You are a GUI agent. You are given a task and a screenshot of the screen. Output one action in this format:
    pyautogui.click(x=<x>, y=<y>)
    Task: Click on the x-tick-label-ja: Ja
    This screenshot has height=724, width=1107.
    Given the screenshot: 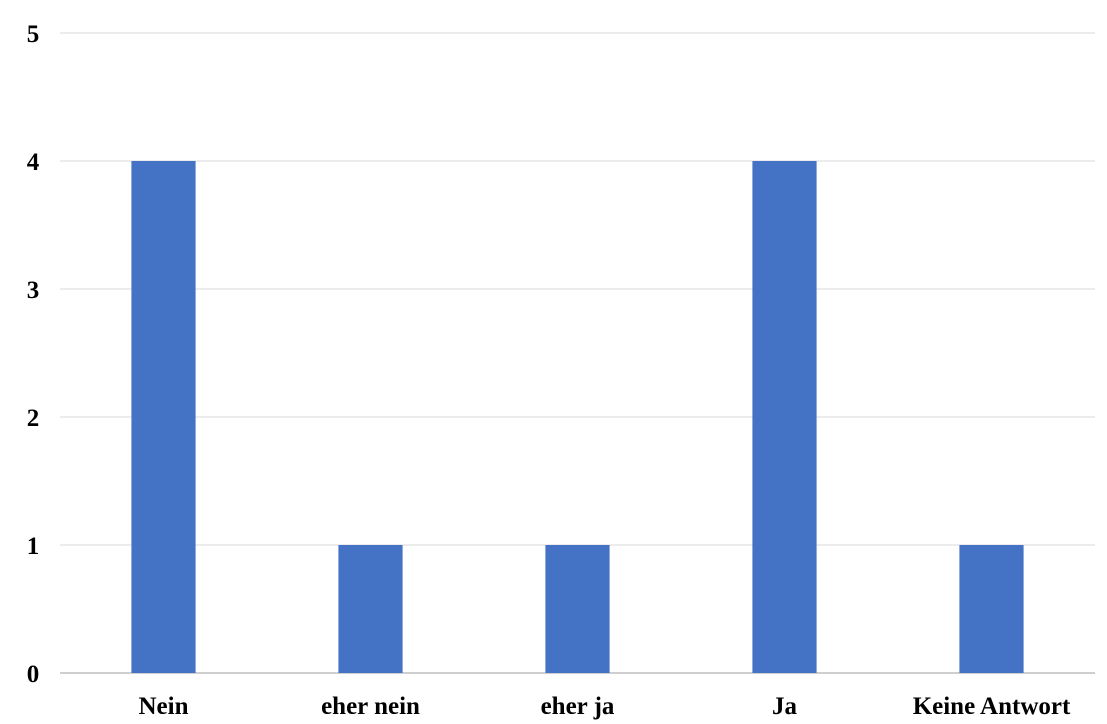 What is the action you would take?
    pyautogui.click(x=785, y=706)
    